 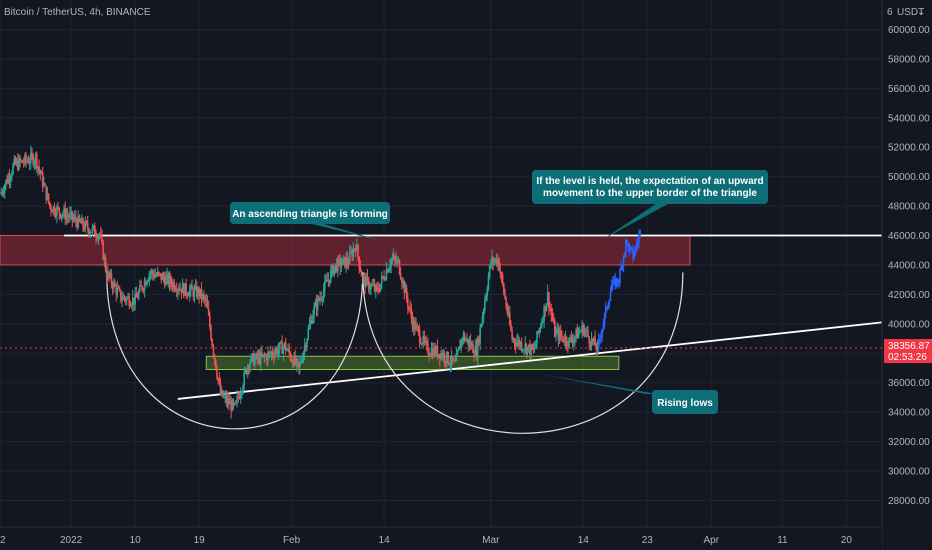 What do you see at coordinates (385, 540) in the screenshot?
I see `time-tick-label: 14` at bounding box center [385, 540].